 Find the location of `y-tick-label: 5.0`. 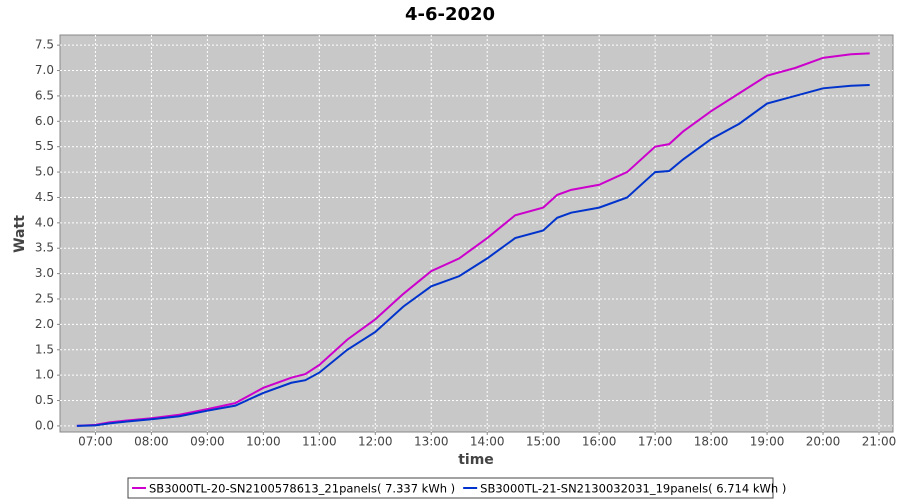

y-tick-label: 5.0 is located at coordinates (44, 172).